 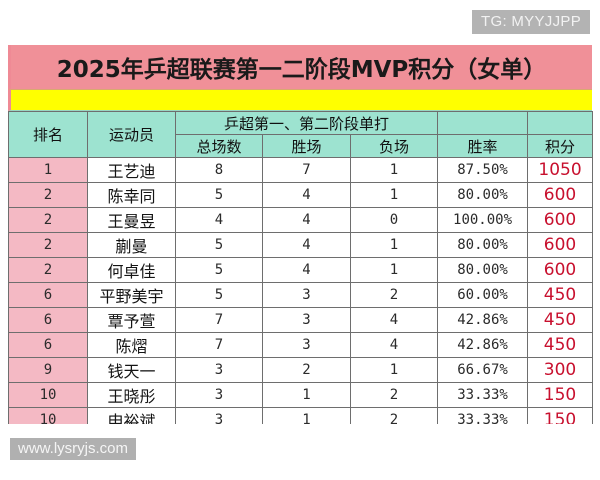 I want to click on table-row: 10 王晓彤 3 1 2 33.33% 150, so click(x=301, y=395).